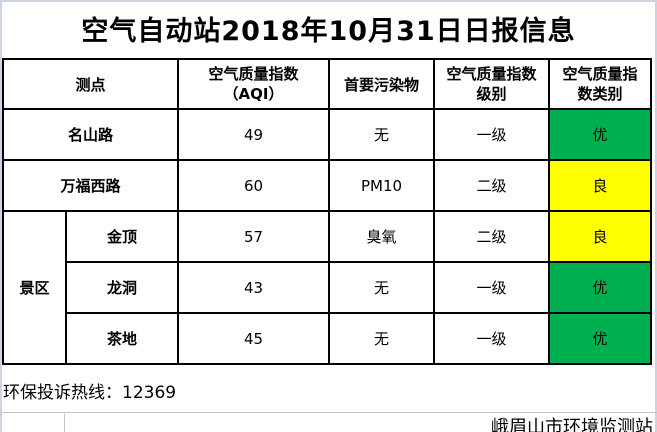  What do you see at coordinates (381, 236) in the screenshot?
I see `cell-pollutant: 臭氧` at bounding box center [381, 236].